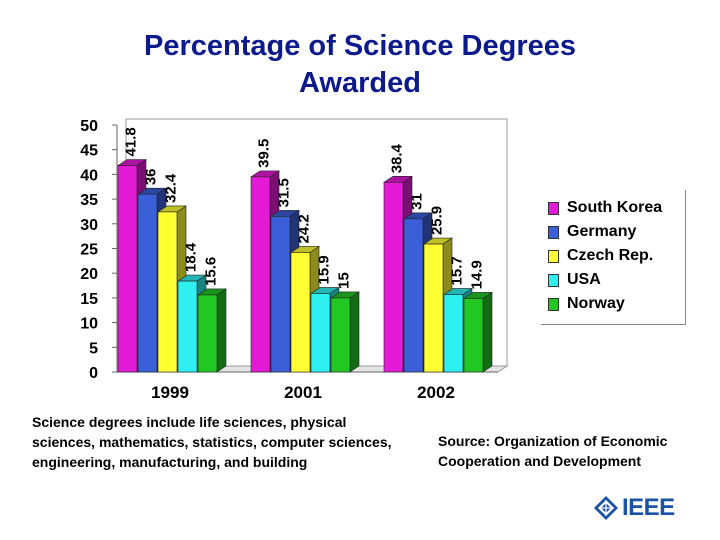 The height and width of the screenshot is (540, 720). Describe the element at coordinates (360, 46) in the screenshot. I see `title-line-1: Percentage of Science Degrees` at that location.